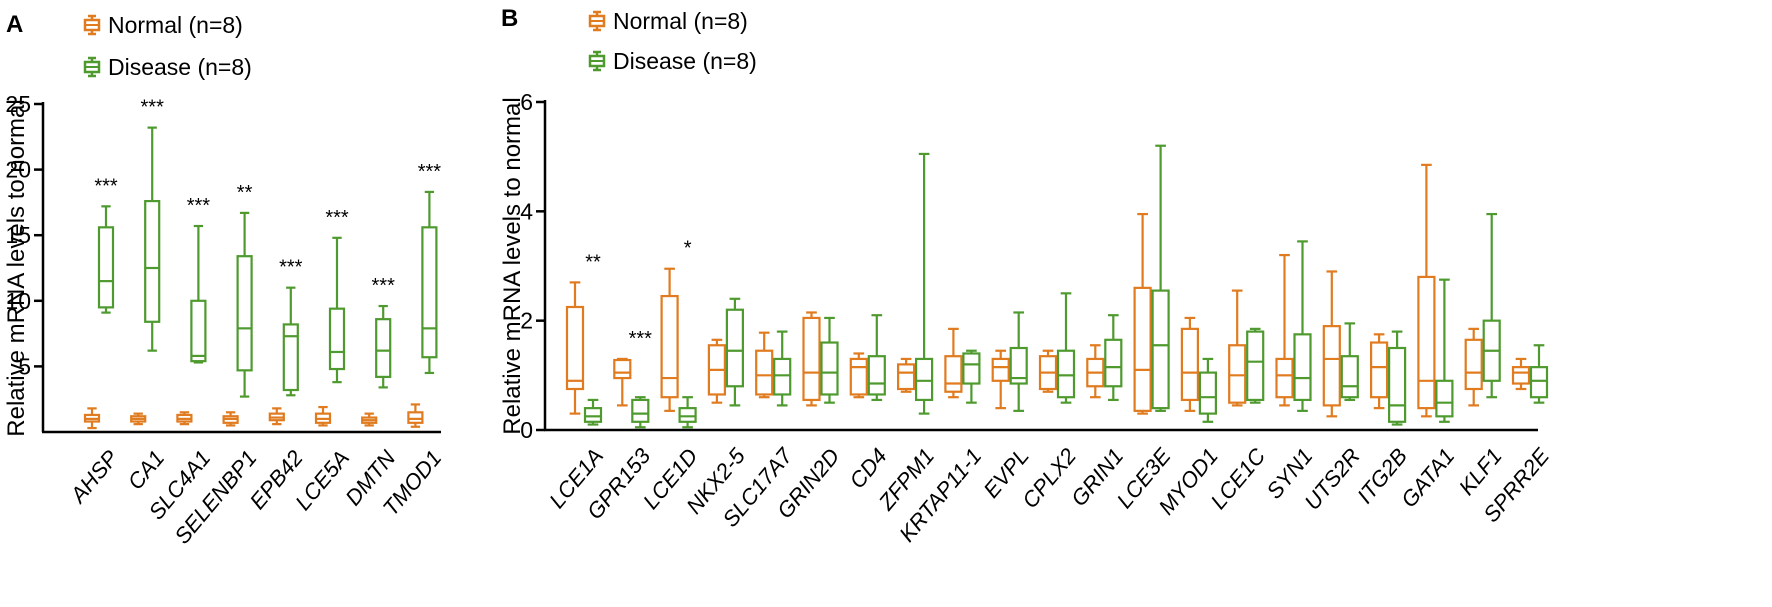  Describe the element at coordinates (1284, 330) in the screenshot. I see `box-normal-syn1` at that location.